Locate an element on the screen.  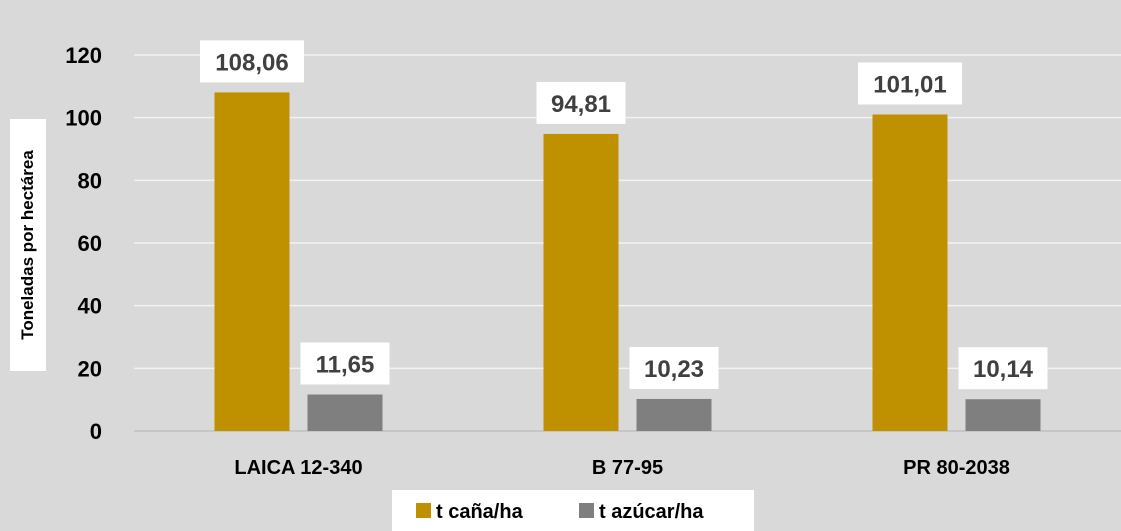
y-tick-label: 0 is located at coordinates (96, 431).